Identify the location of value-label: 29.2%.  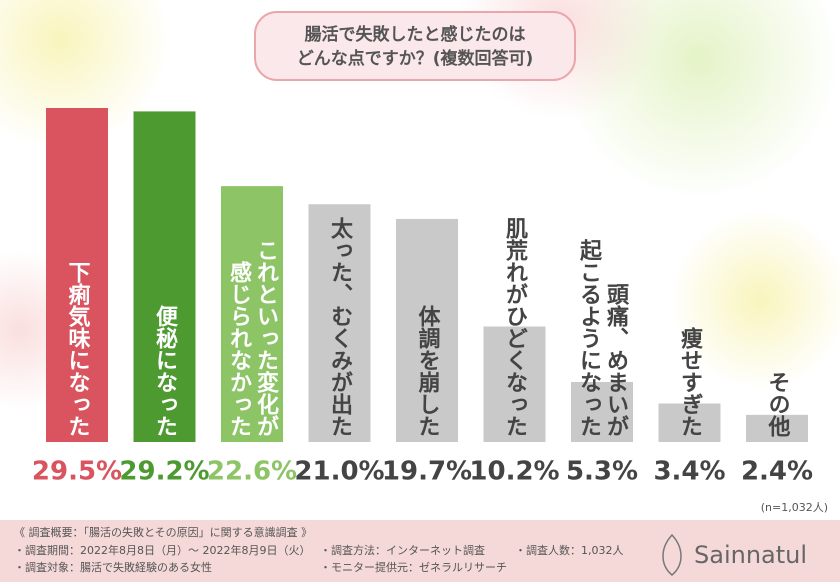
(164, 472).